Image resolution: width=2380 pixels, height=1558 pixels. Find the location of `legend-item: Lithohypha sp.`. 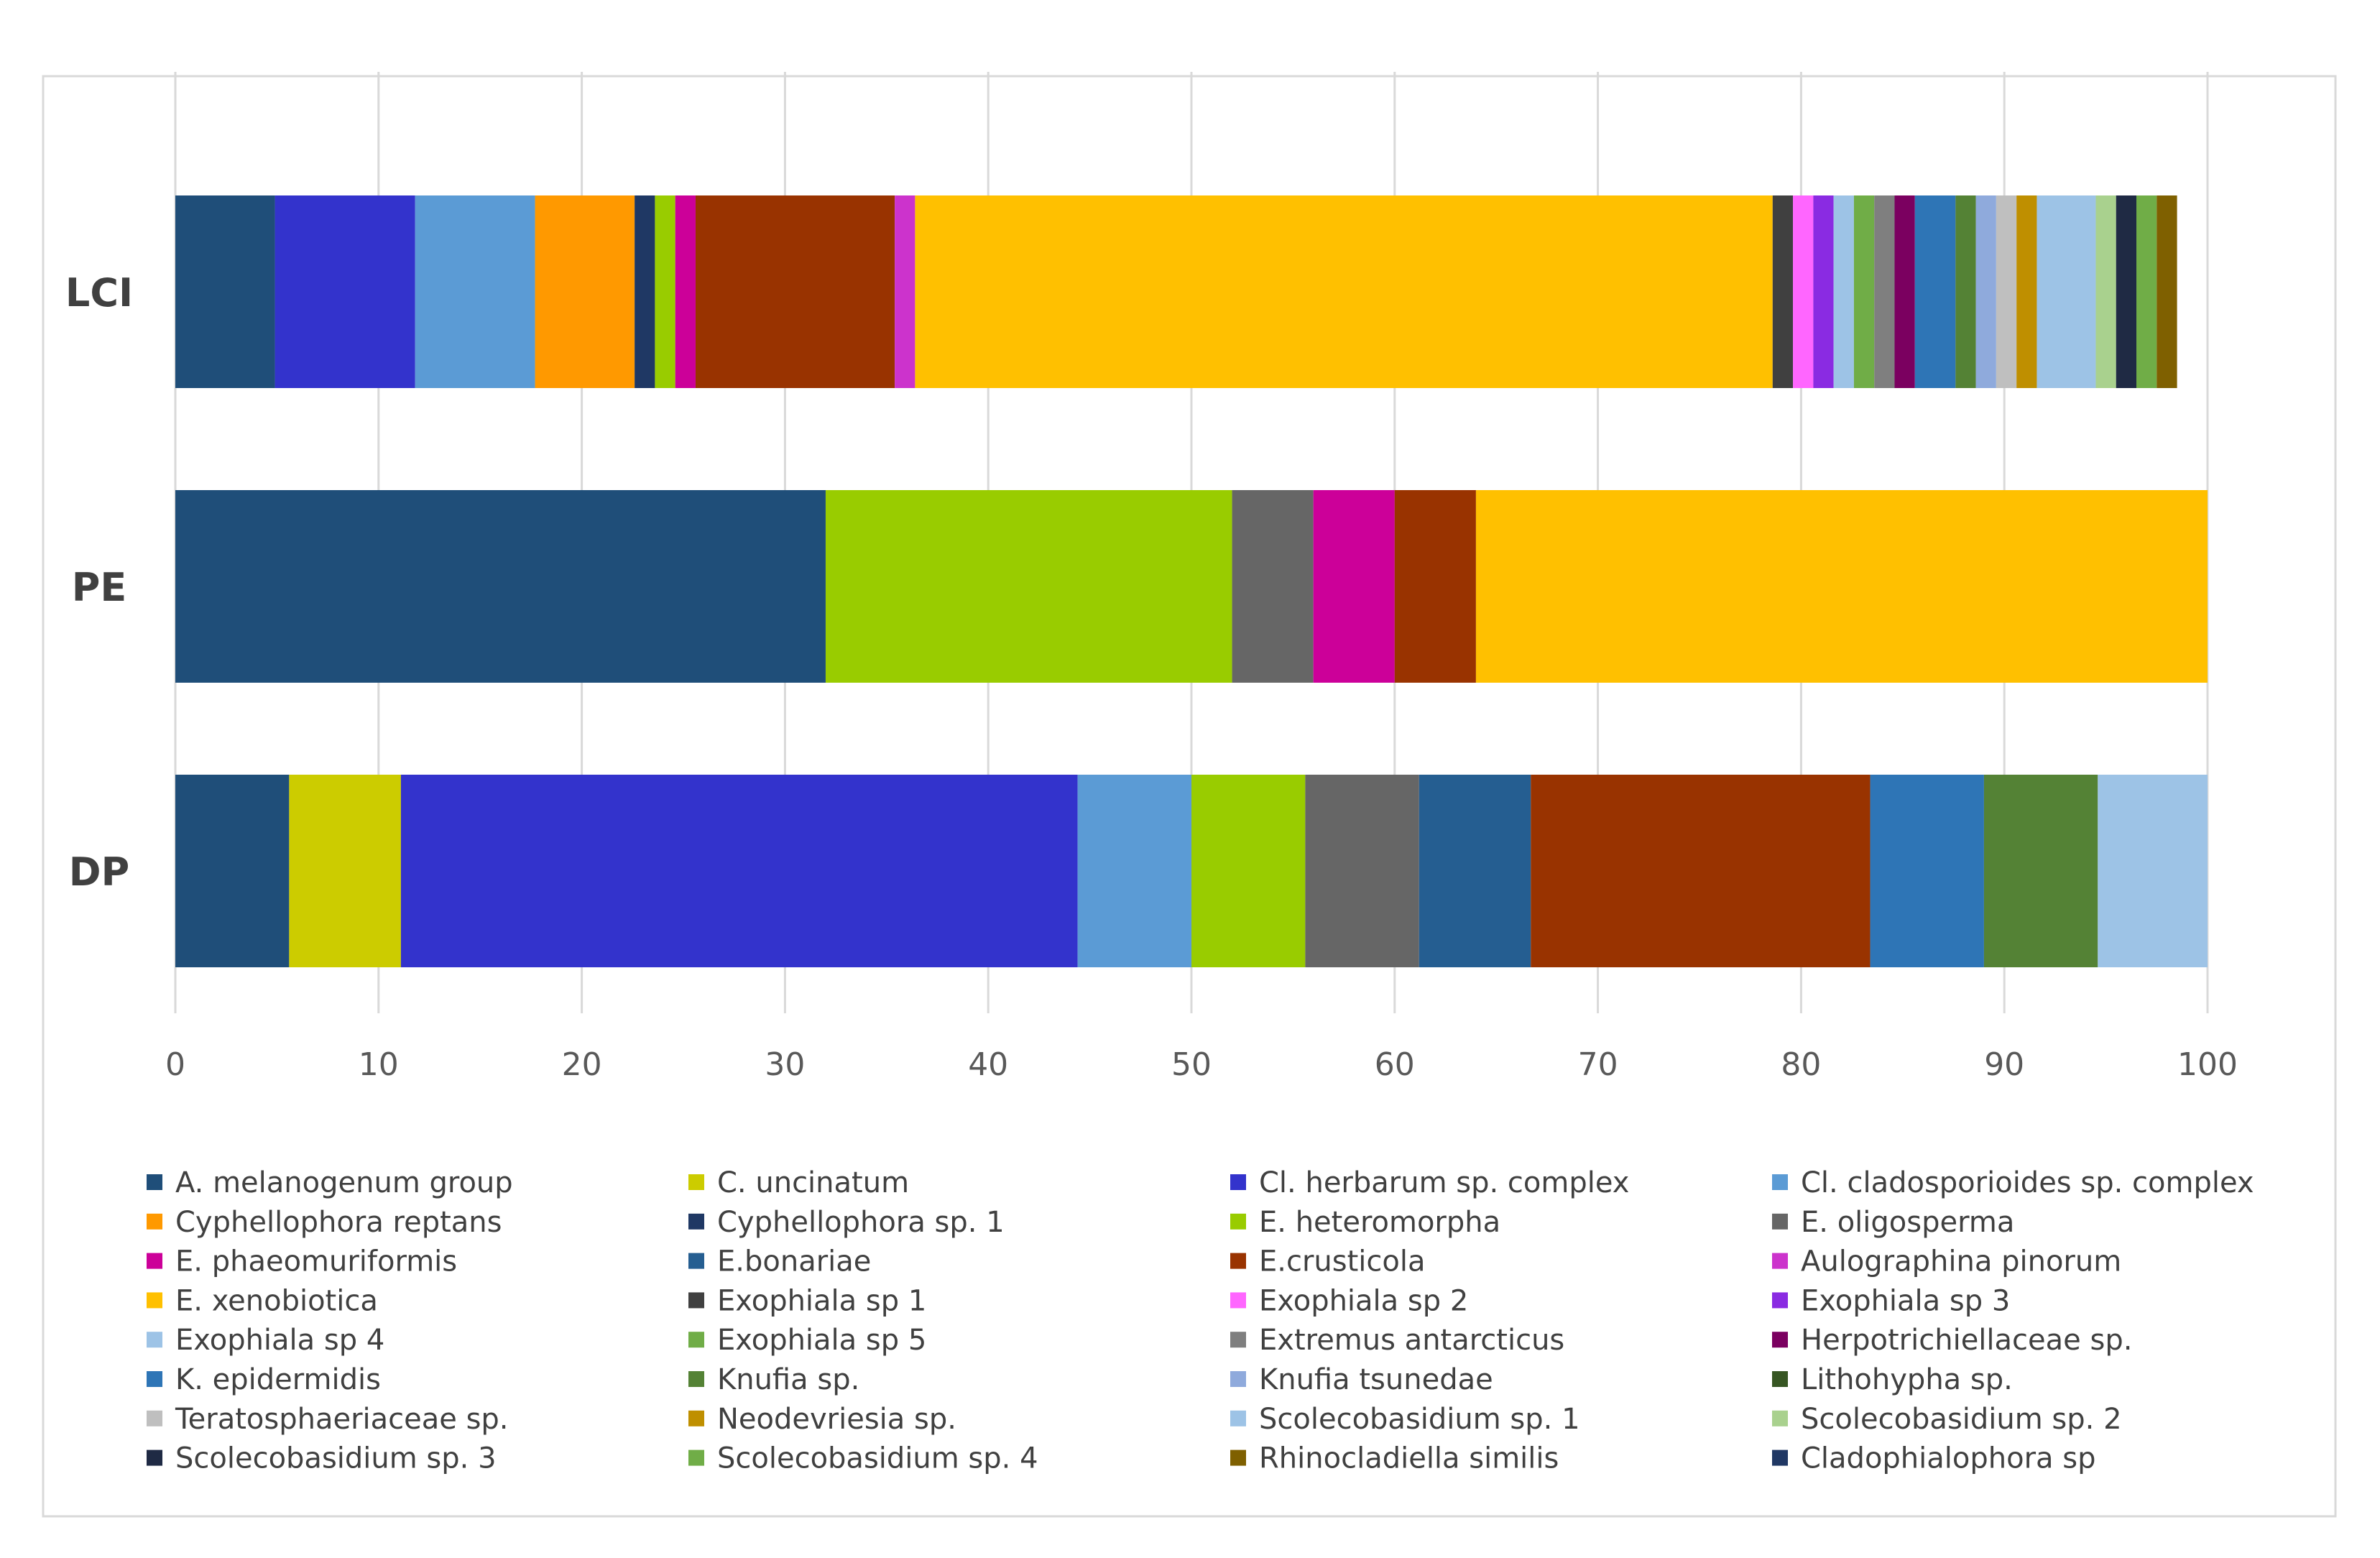

legend-item: Lithohypha sp. is located at coordinates (1892, 1379).